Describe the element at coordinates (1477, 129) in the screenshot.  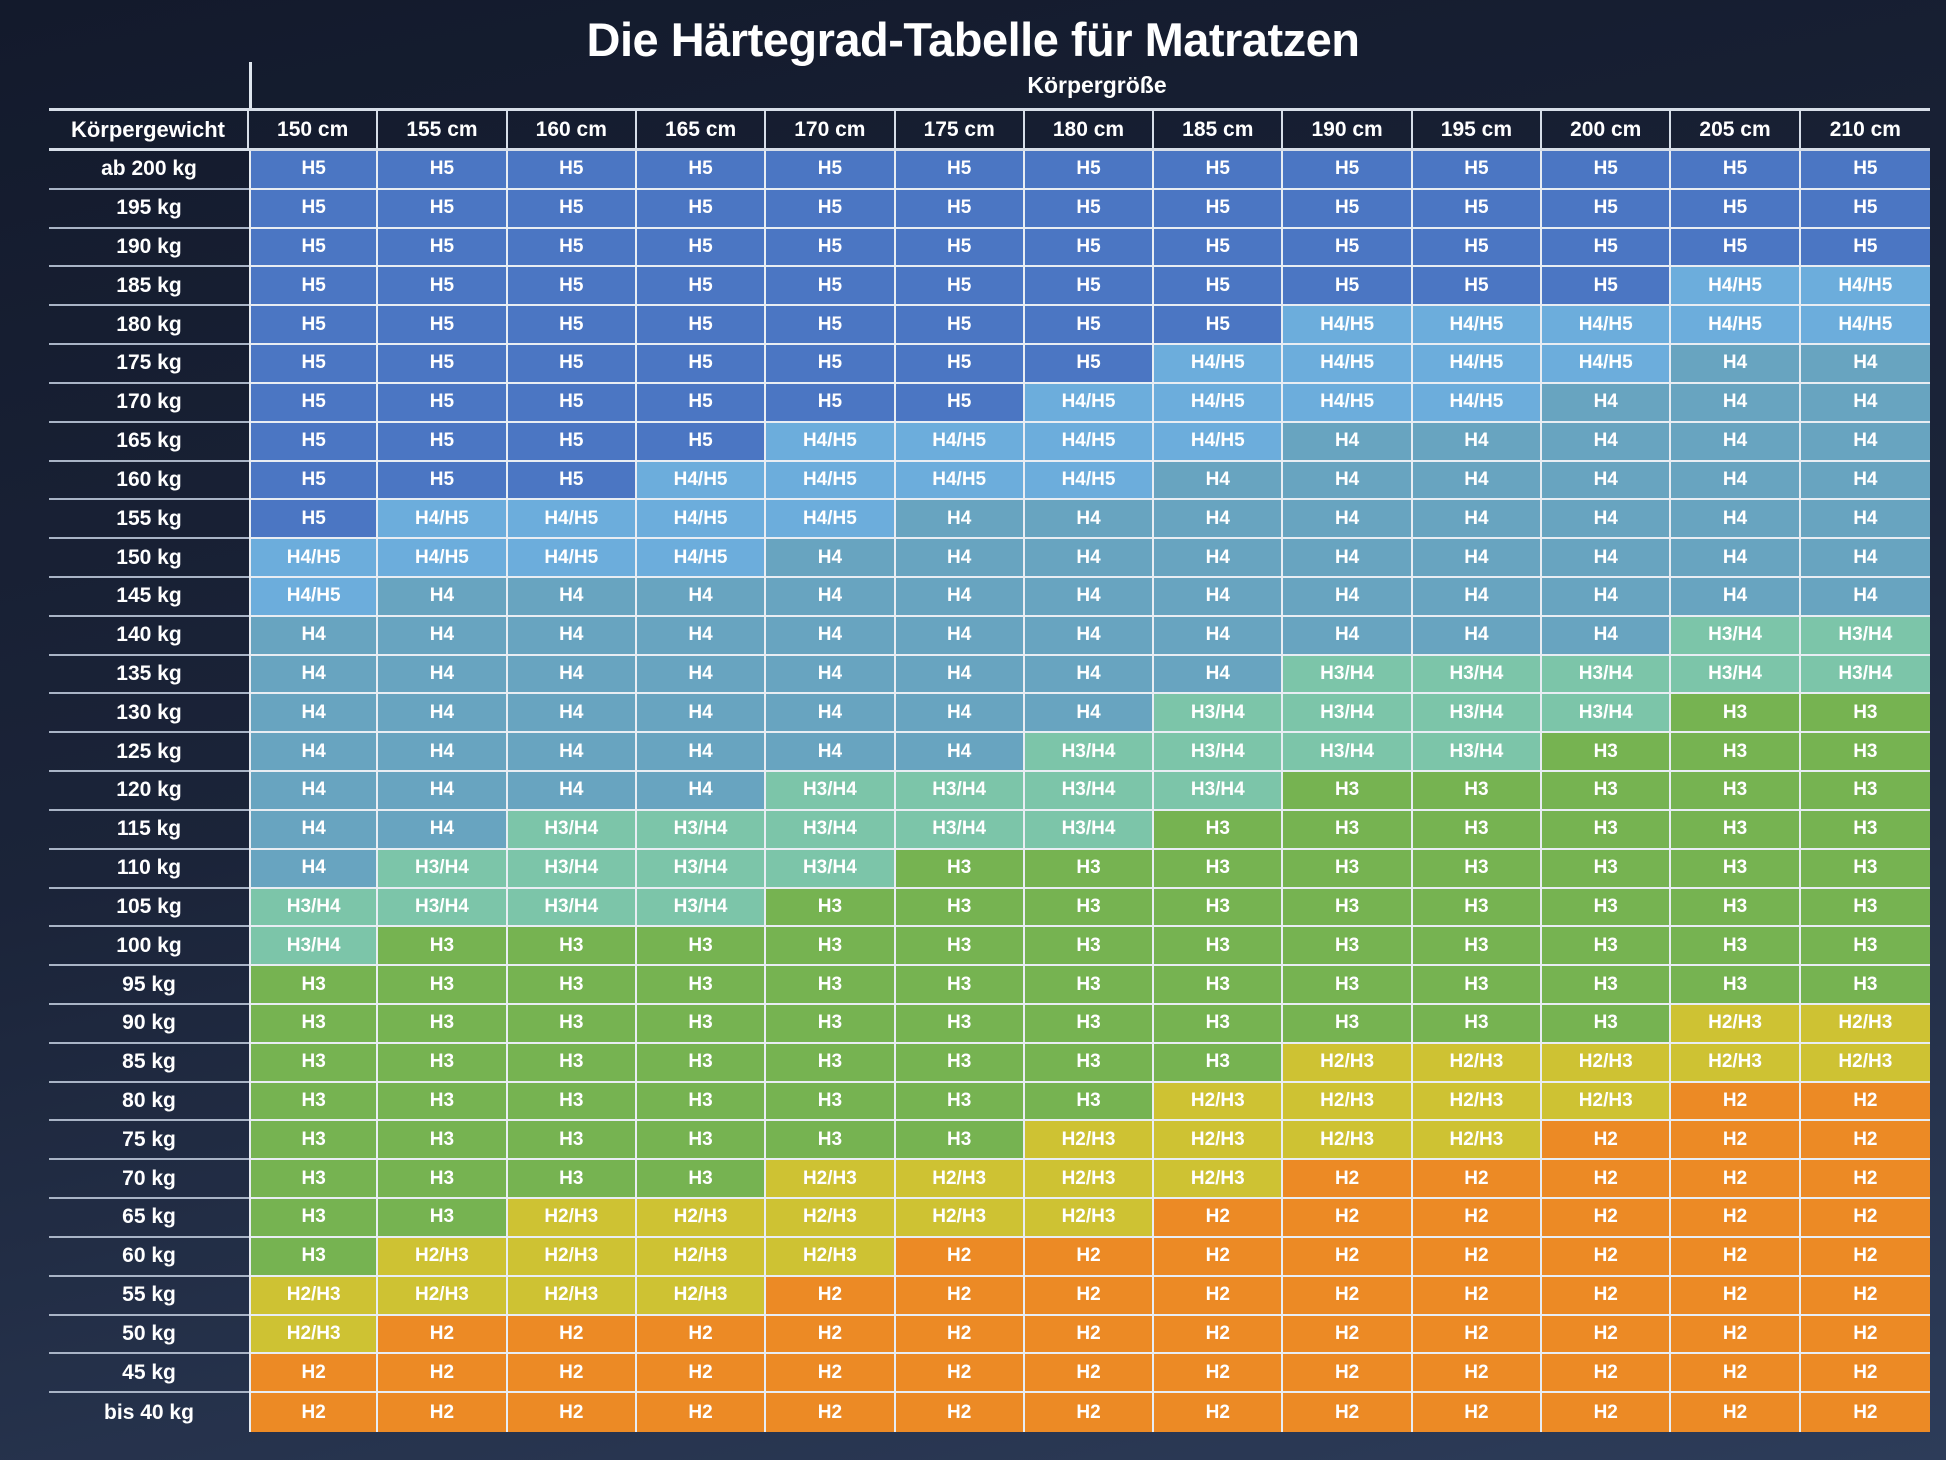
I see `col-header: 195 cm` at that location.